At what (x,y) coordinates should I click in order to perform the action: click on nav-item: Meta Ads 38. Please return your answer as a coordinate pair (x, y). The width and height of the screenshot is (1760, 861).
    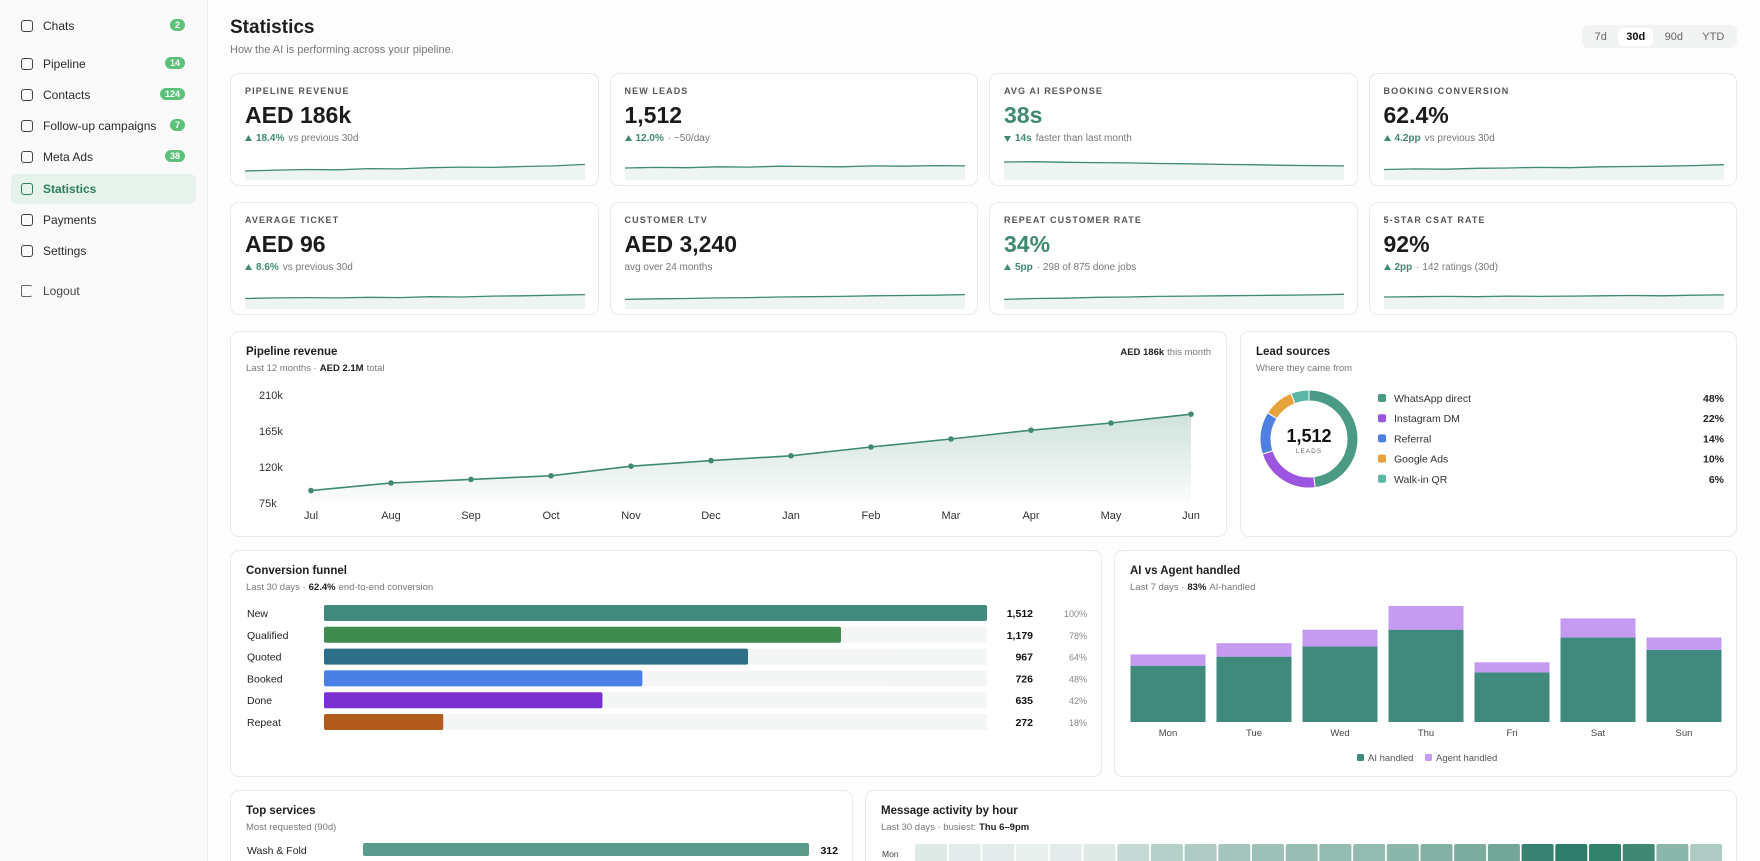
    Looking at the image, I should click on (103, 157).